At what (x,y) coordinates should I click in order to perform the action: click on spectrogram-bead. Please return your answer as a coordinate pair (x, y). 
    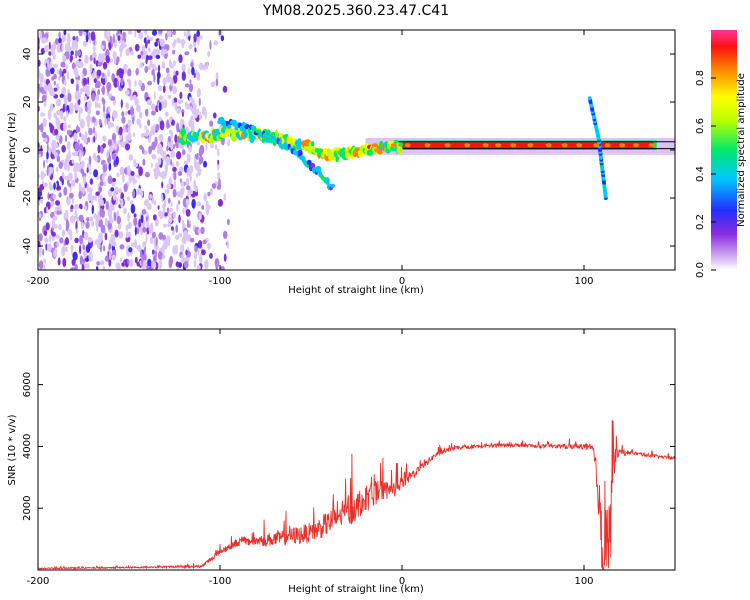
    Looking at the image, I should click on (485, 145).